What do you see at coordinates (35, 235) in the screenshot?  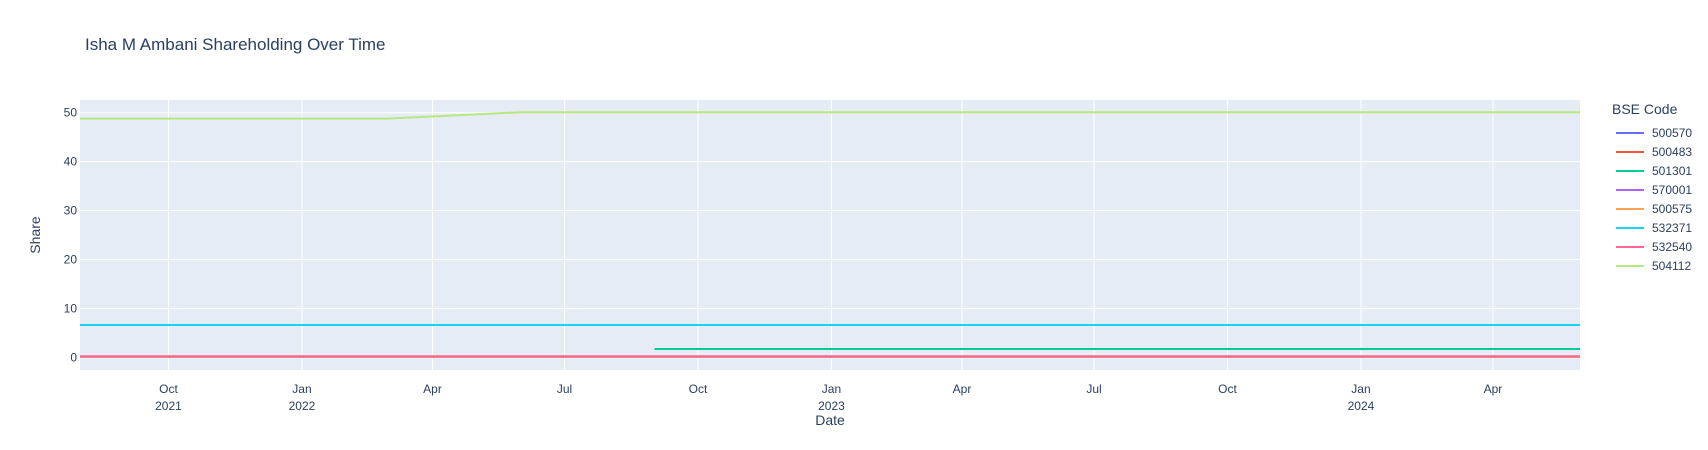 I see `y-axis-title: Share` at bounding box center [35, 235].